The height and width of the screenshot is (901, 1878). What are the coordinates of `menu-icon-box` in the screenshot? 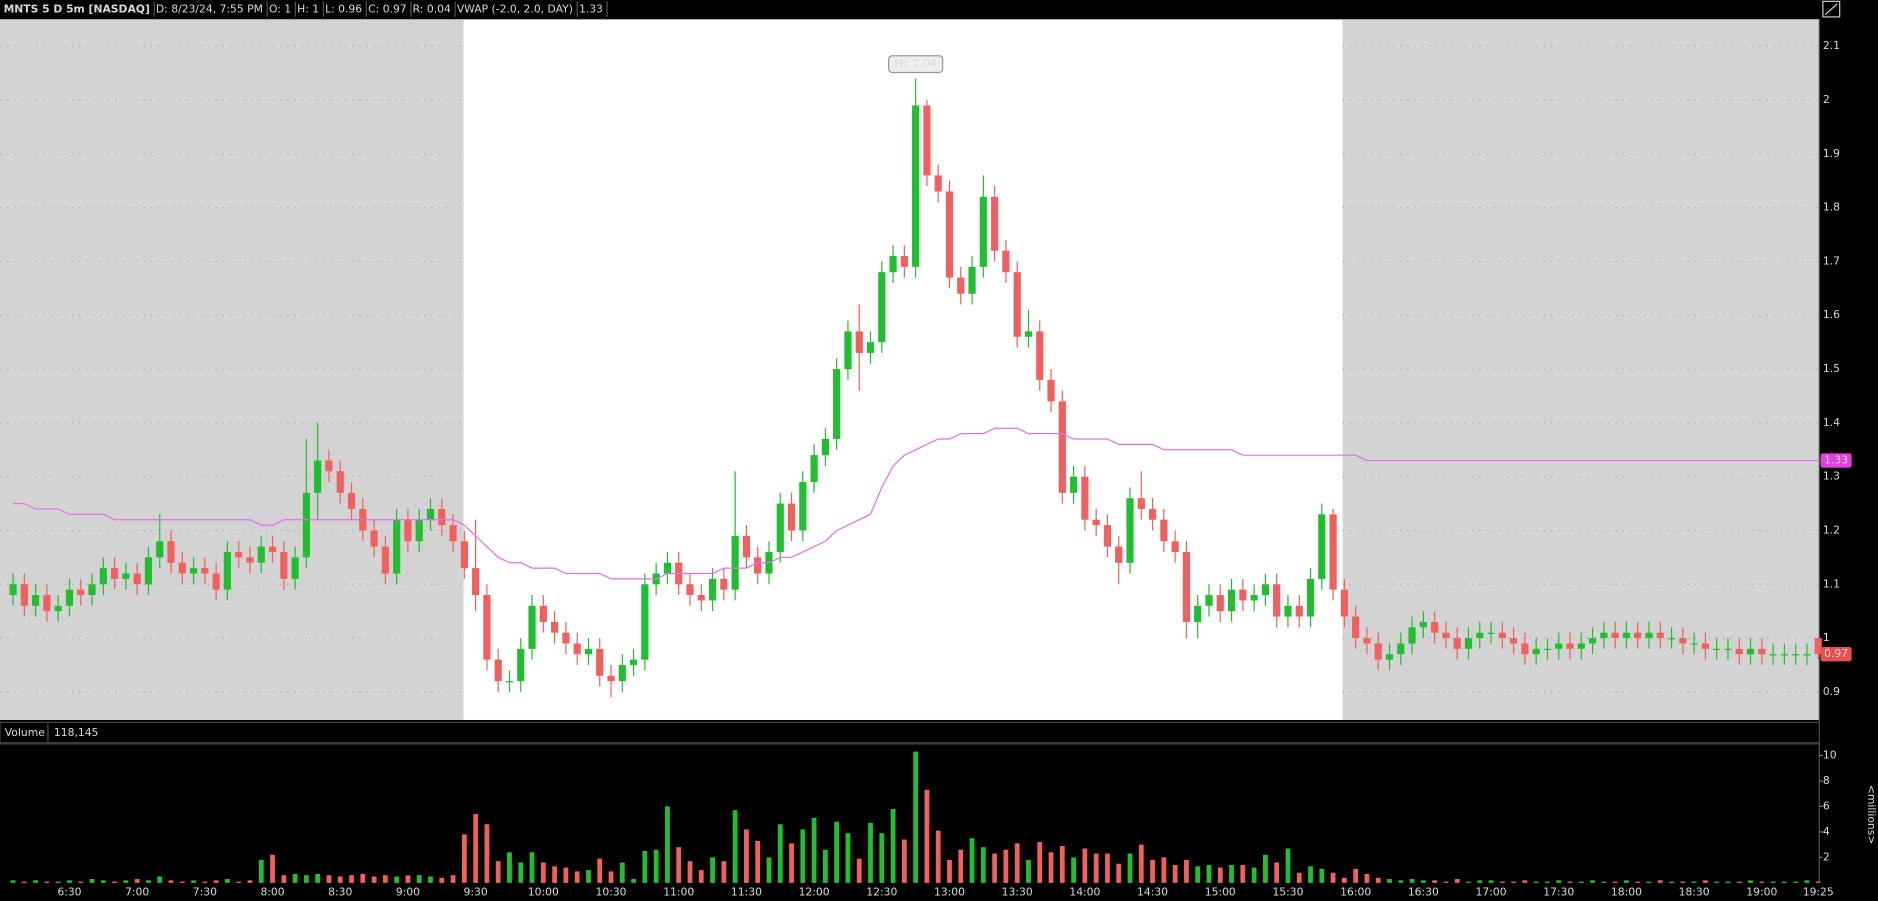 It's located at (1831, 9).